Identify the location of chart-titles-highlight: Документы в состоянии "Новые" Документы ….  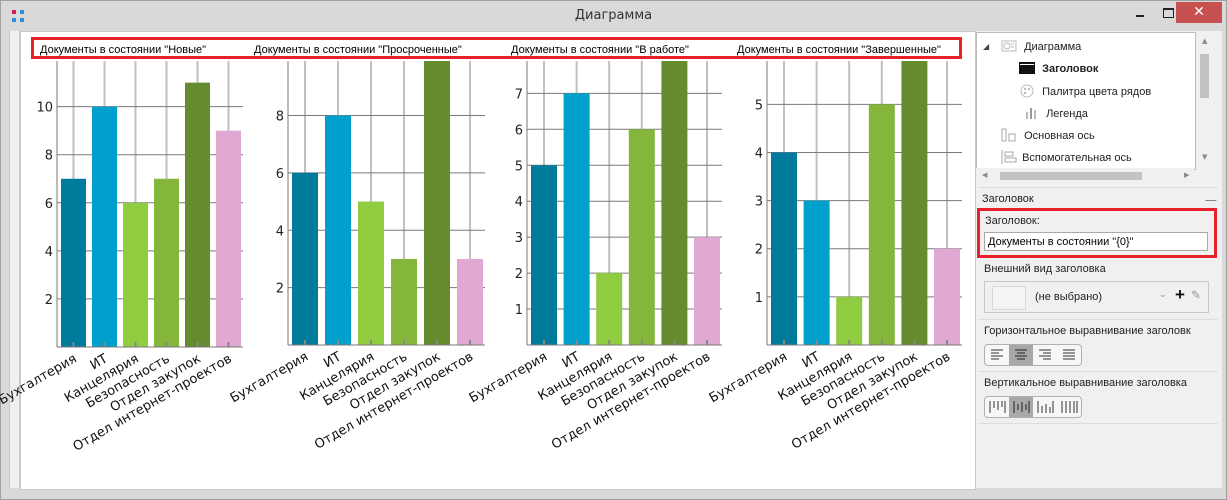
(496, 48).